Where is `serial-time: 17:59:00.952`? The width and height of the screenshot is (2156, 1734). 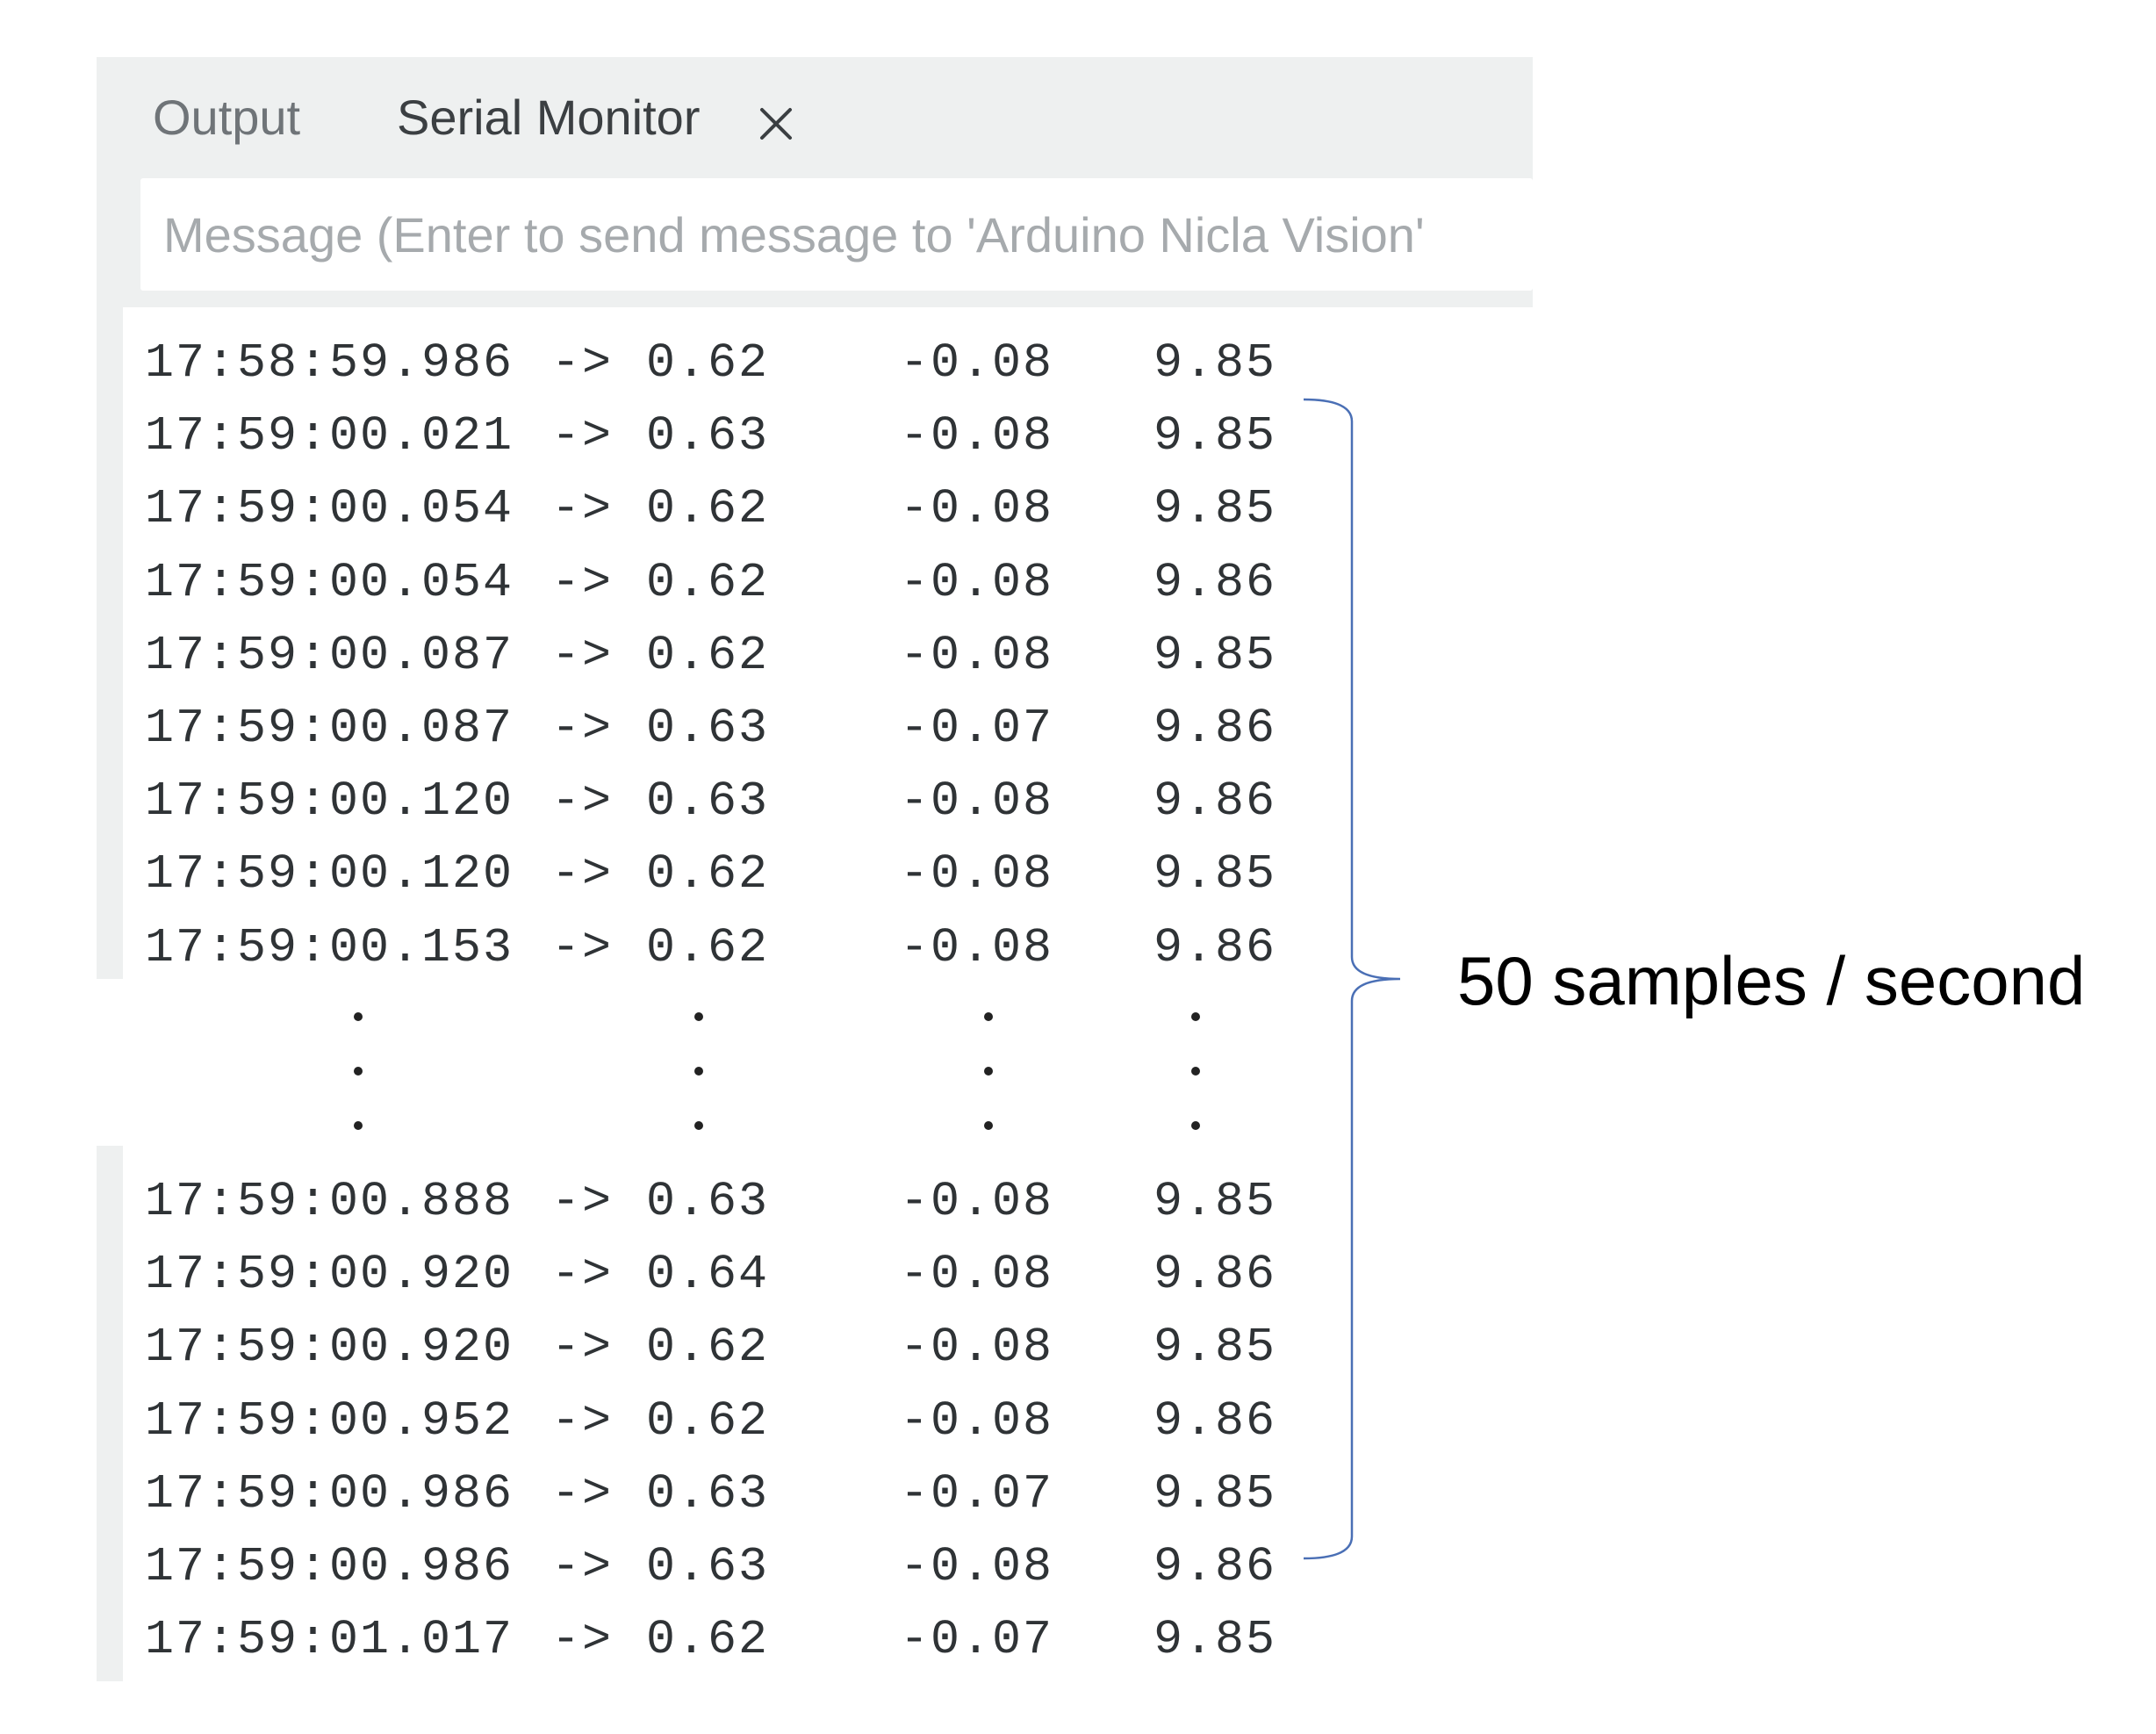
serial-time: 17:59:00.952 is located at coordinates (329, 1420).